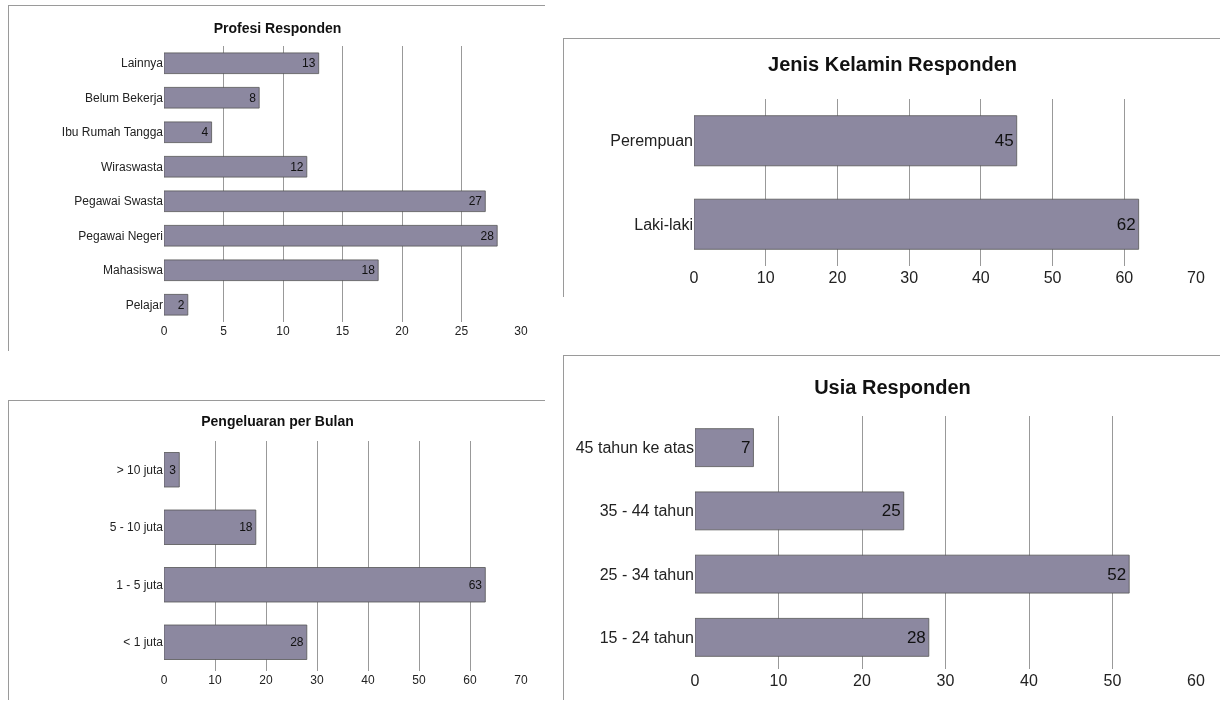 Image resolution: width=1220 pixels, height=702 pixels. Describe the element at coordinates (297, 166) in the screenshot. I see `data-label: 12` at that location.